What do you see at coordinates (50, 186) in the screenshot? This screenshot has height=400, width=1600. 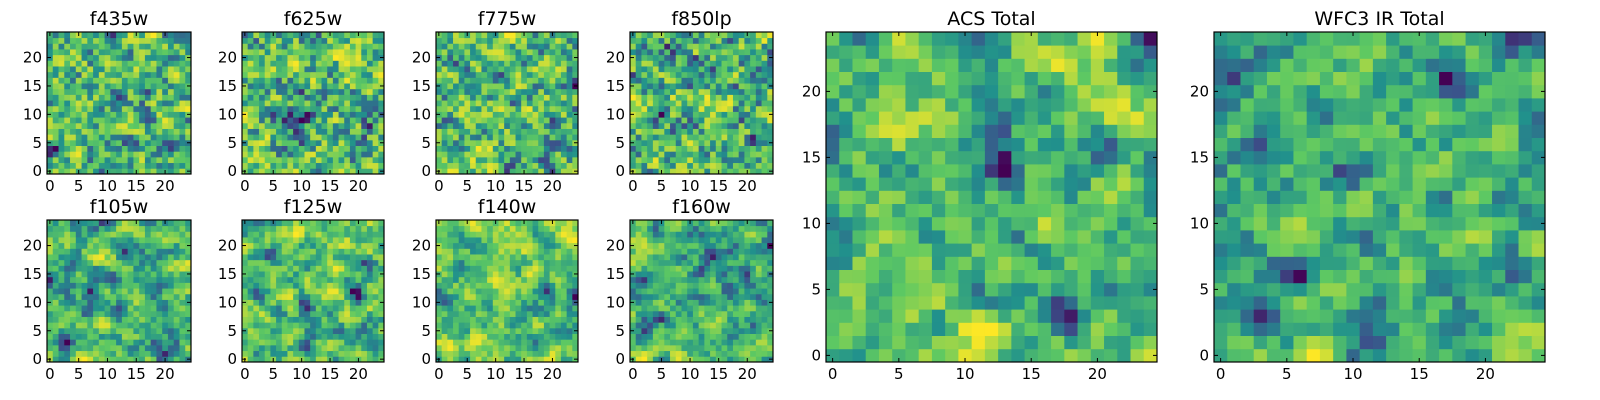 I see `x-tick-label: 0` at bounding box center [50, 186].